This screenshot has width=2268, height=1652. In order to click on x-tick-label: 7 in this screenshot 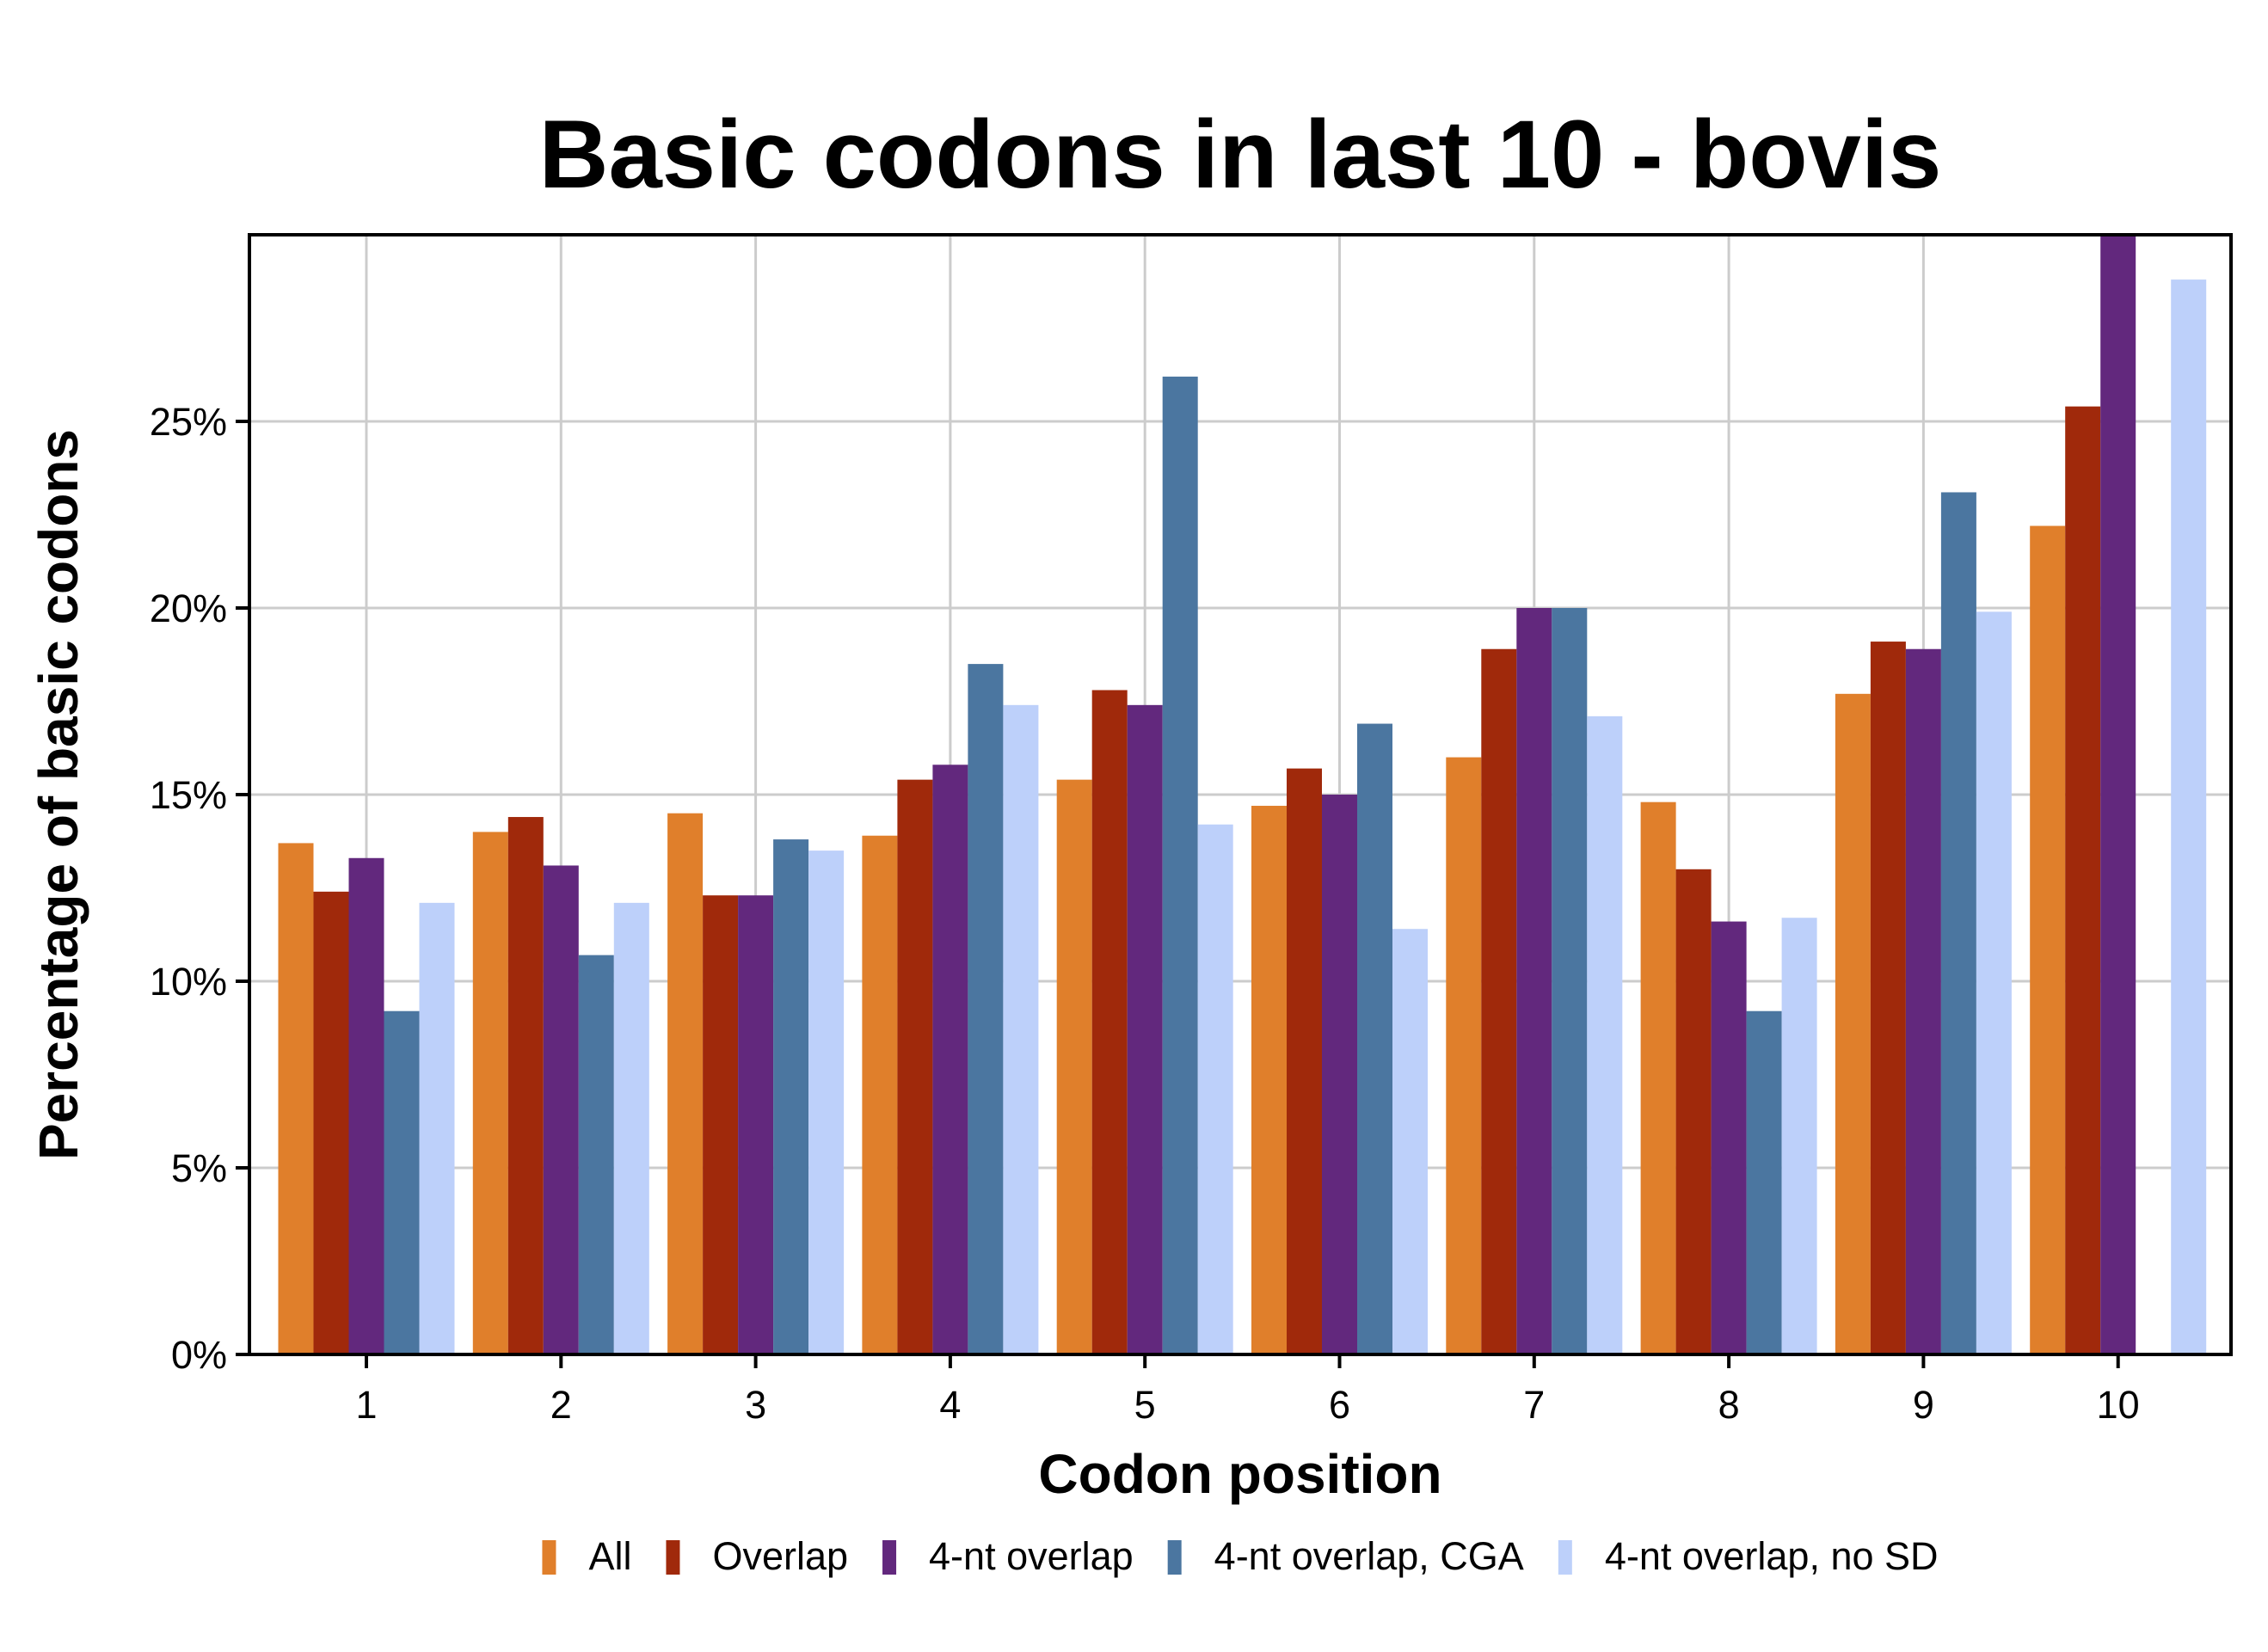, I will do `click(1534, 1405)`.